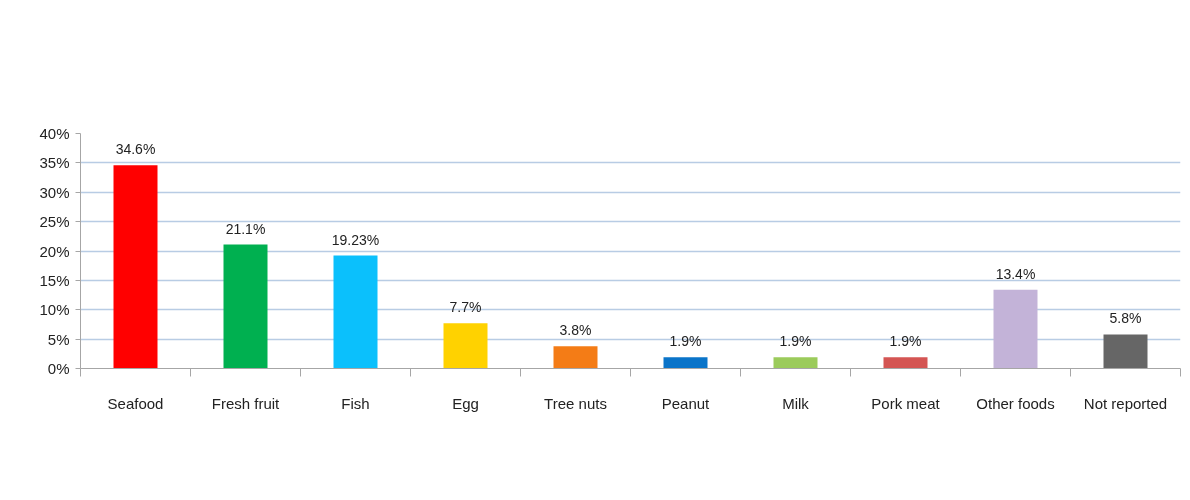 The image size is (1190, 500). Describe the element at coordinates (54, 280) in the screenshot. I see `y-tick-label: 15%` at that location.